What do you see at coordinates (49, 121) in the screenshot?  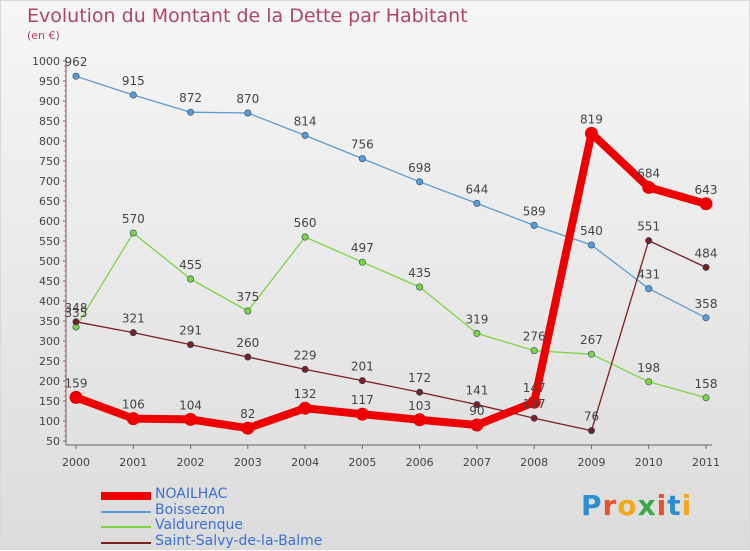 I see `y-tick-label: 850` at bounding box center [49, 121].